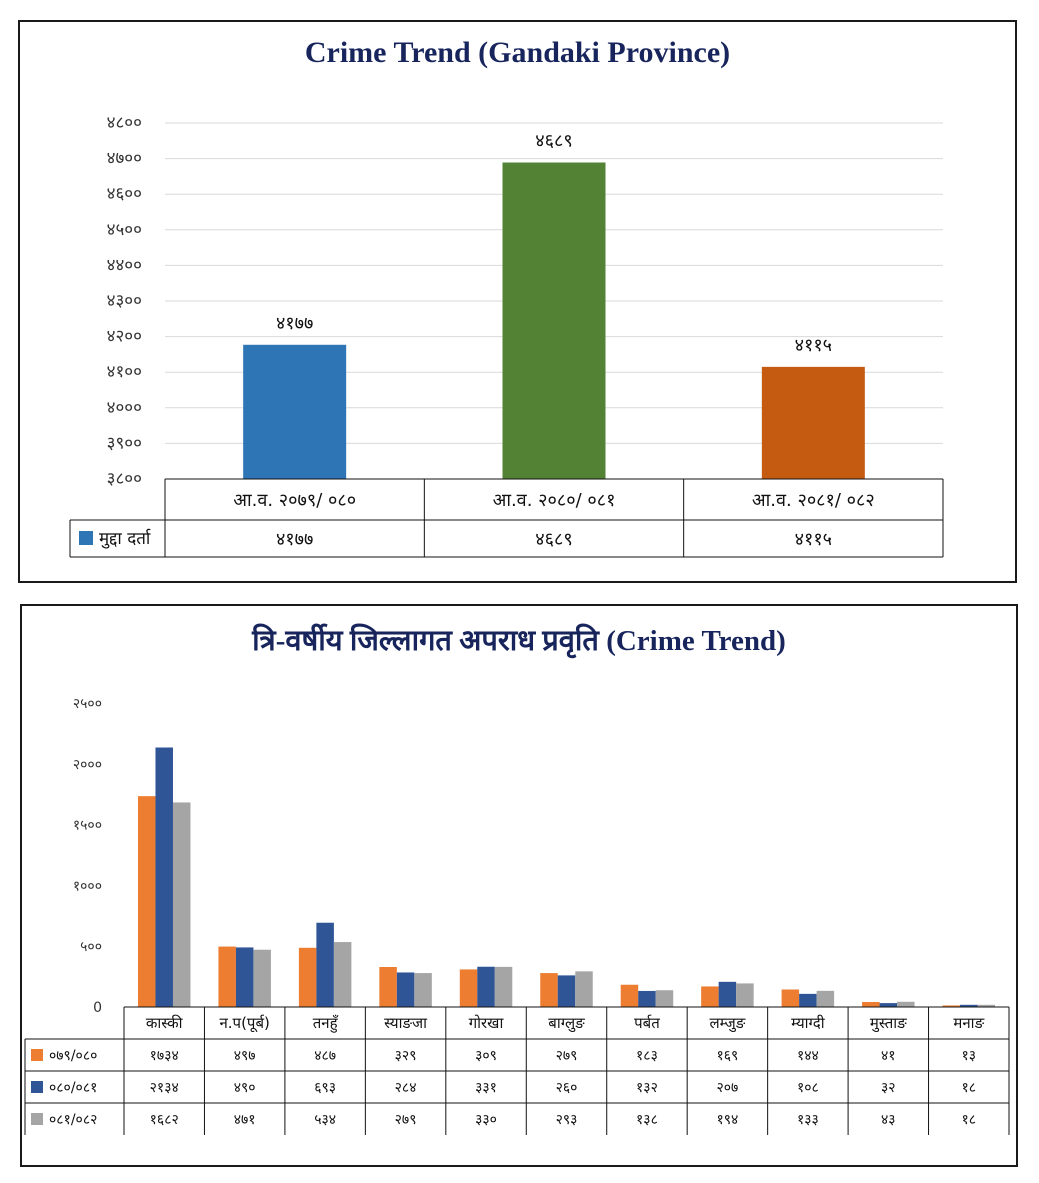 This screenshot has height=1183, width=1039. Describe the element at coordinates (813, 500) in the screenshot. I see `category-label: आ.व. २०८१/ ०८२` at that location.